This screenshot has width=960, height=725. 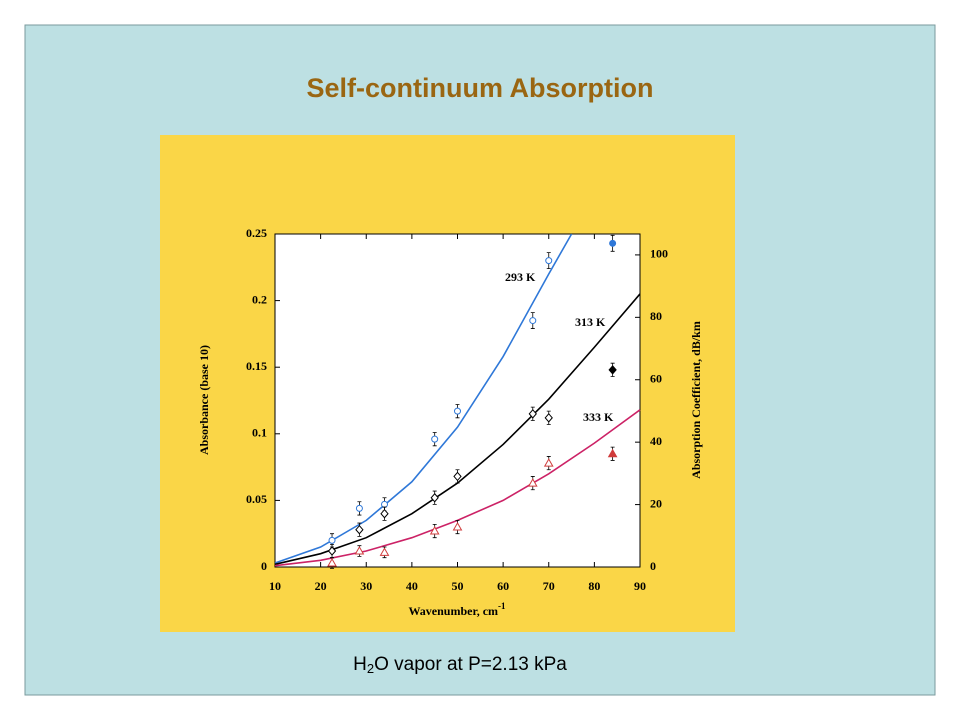 I want to click on y-tick-label: 0.1, so click(x=259, y=433).